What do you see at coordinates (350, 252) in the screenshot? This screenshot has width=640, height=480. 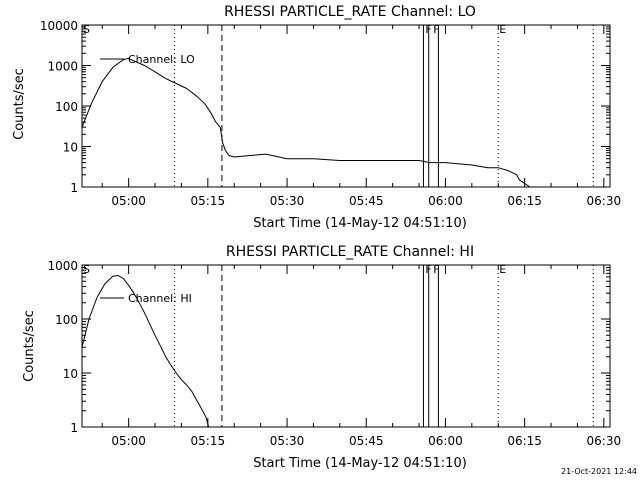 I see `chart-title-hi: RHESSI PARTICLE_RATE Channel: HI` at bounding box center [350, 252].